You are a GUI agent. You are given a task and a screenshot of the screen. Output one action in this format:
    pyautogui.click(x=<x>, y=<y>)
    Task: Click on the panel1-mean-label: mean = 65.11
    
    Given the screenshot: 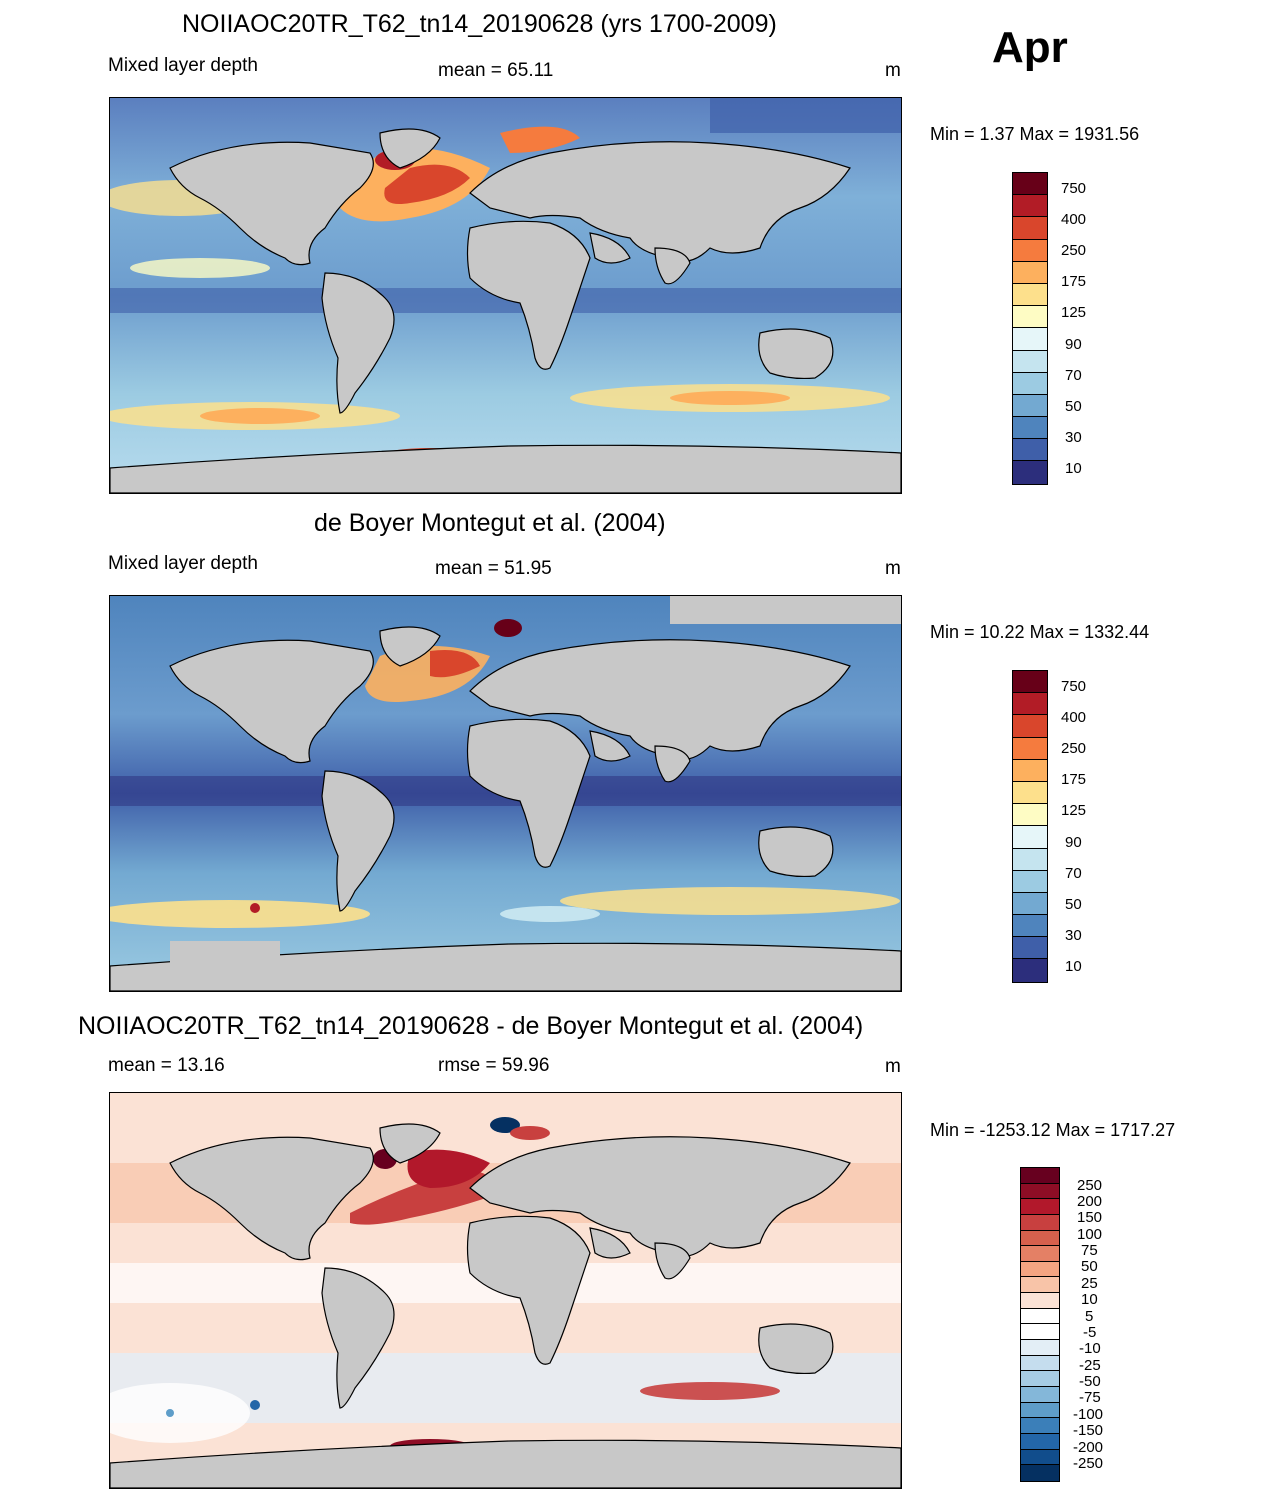 What is the action you would take?
    pyautogui.click(x=496, y=70)
    